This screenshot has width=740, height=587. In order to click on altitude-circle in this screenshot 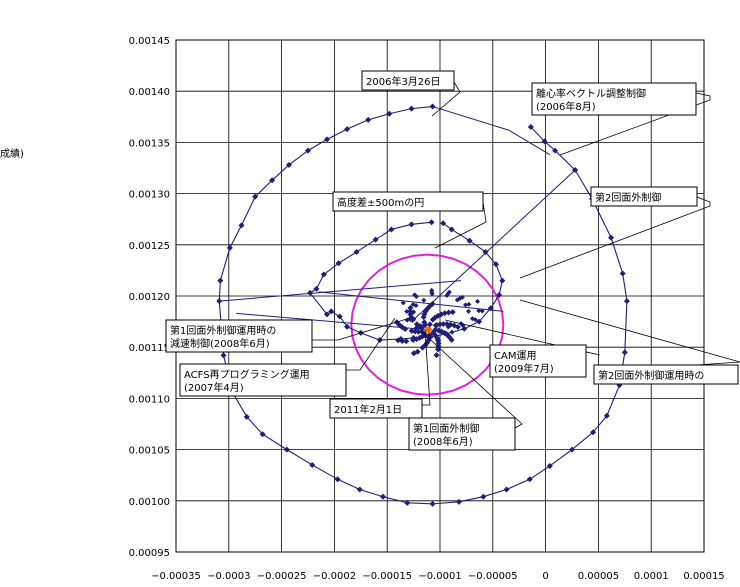, I will do `click(427, 324)`.